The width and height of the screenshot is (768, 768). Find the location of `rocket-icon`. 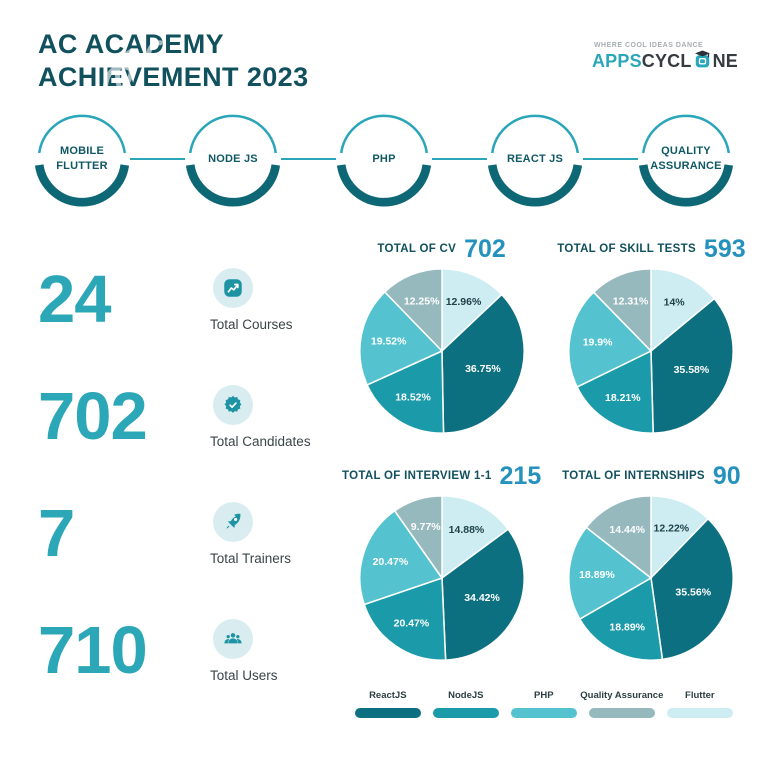

rocket-icon is located at coordinates (233, 521).